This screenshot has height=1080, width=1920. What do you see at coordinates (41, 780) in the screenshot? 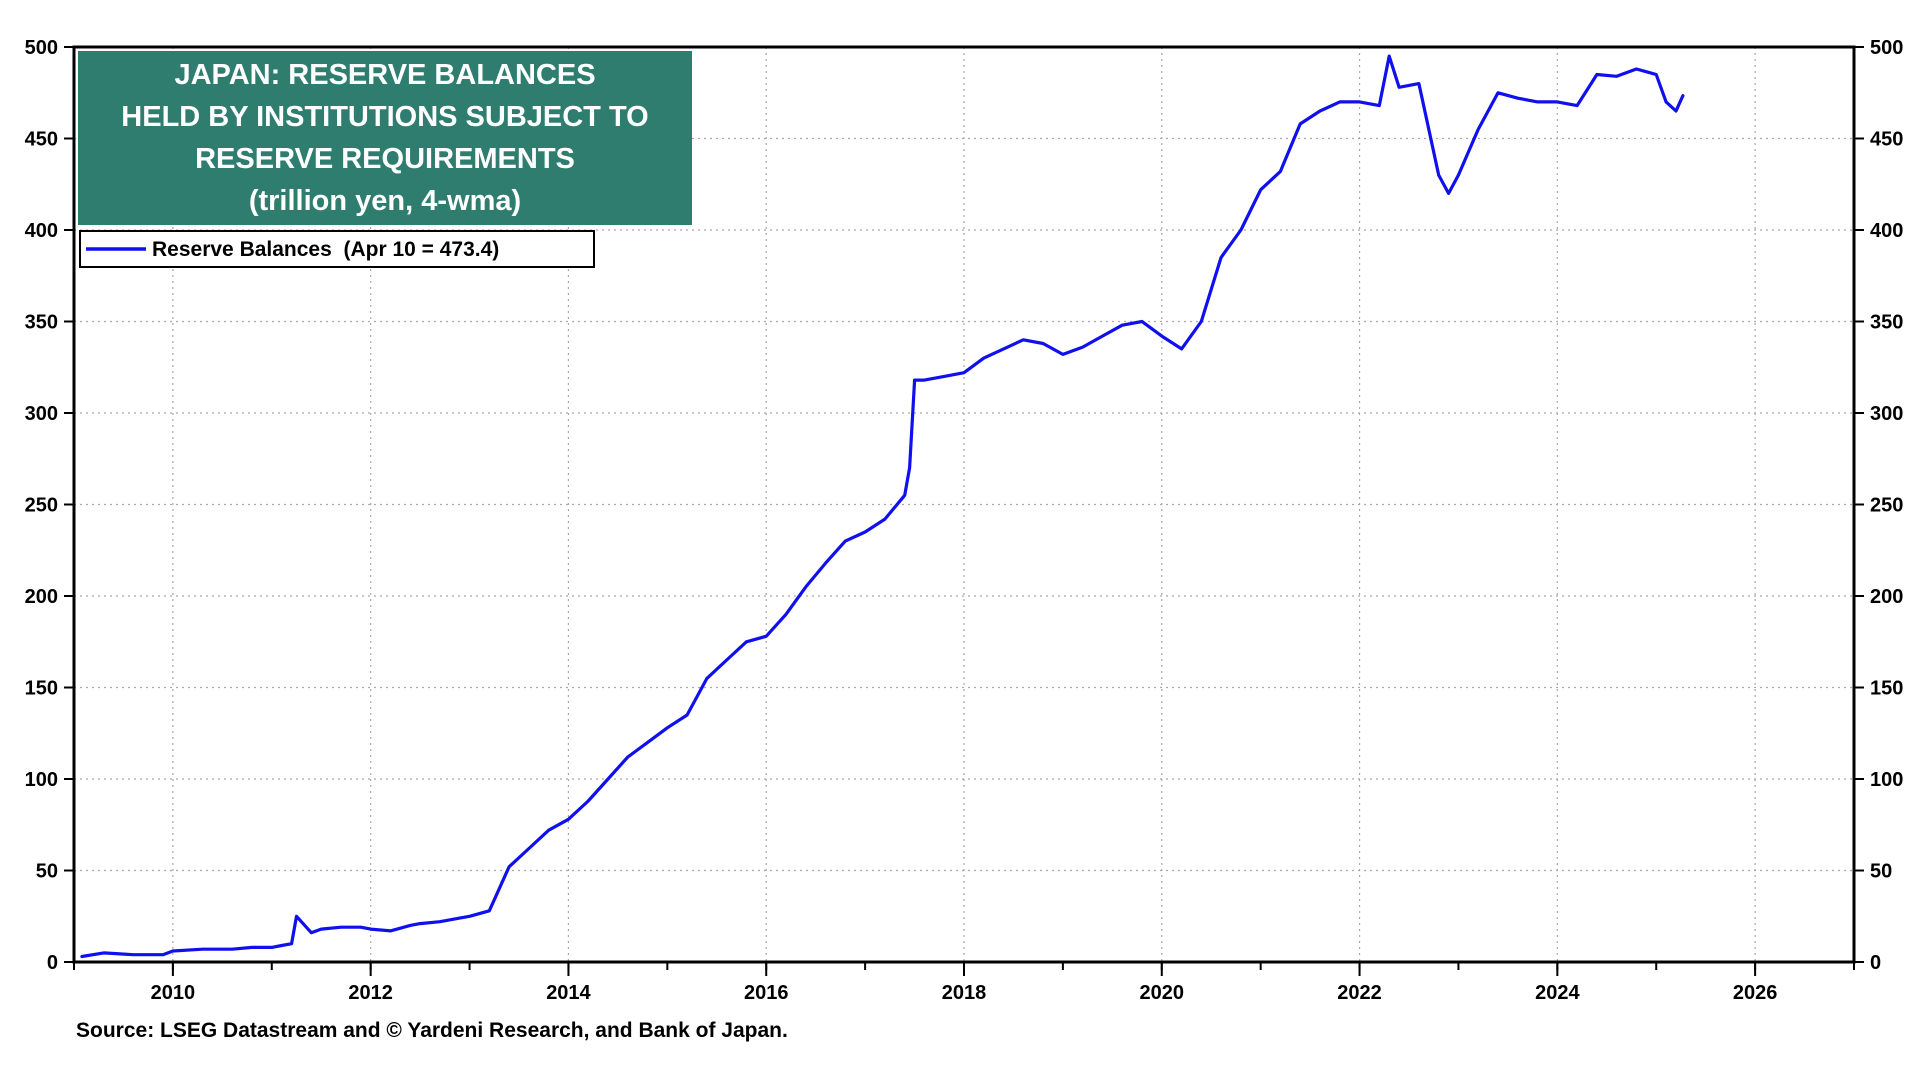
I see `y-tick-label-left: 100` at bounding box center [41, 780].